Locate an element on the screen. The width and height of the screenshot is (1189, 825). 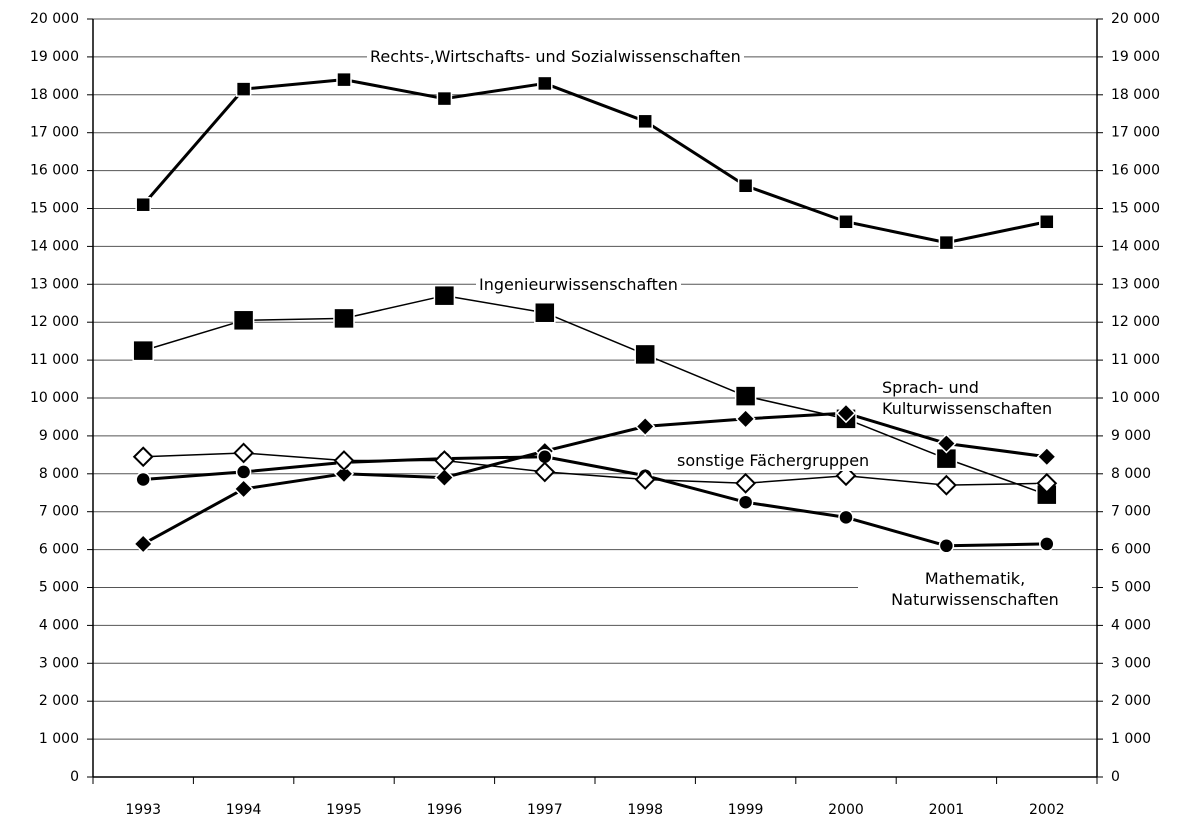
y-tick-label: 20 000 is located at coordinates (54, 19).